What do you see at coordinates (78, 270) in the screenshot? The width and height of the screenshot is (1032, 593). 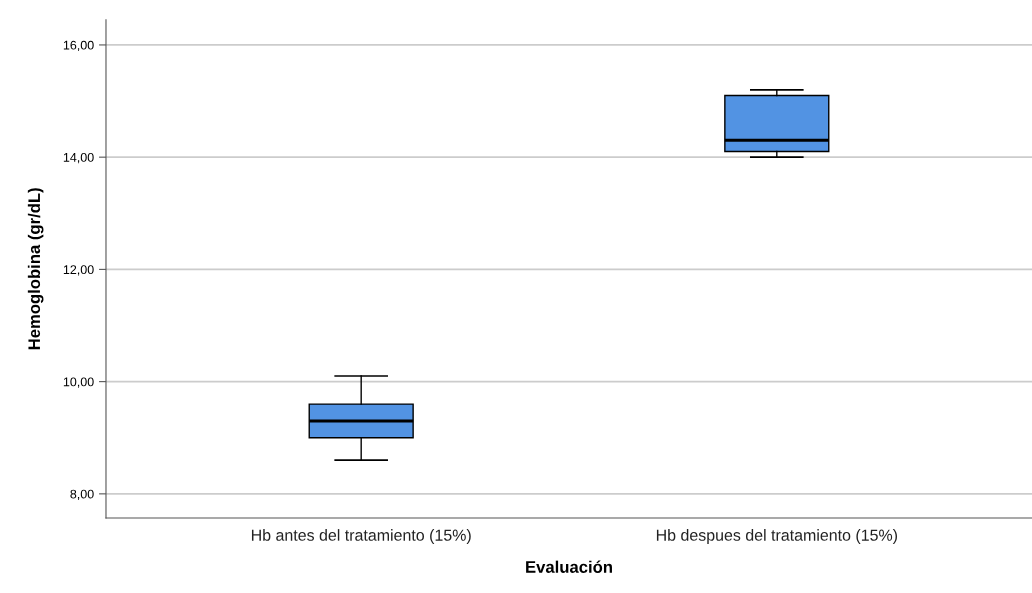 I see `y-tick-label: 12,00` at bounding box center [78, 270].